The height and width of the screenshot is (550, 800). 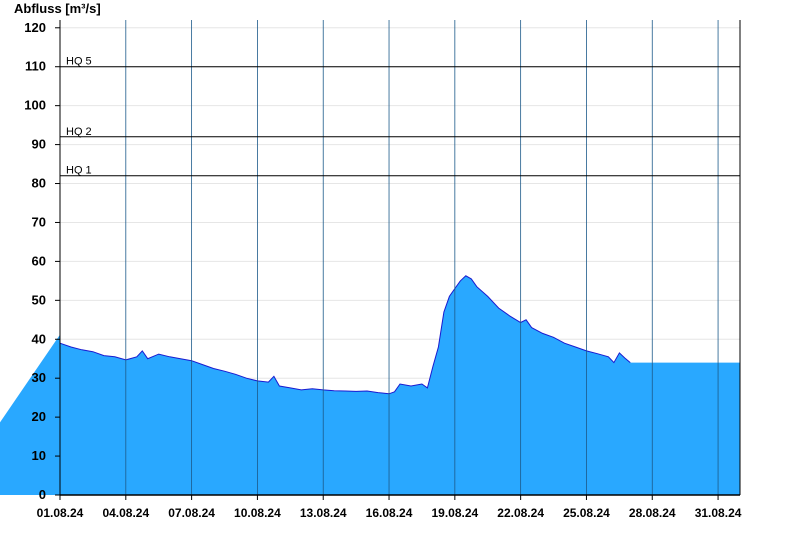 I want to click on x-tick-label: 19.08.24, so click(x=454, y=513).